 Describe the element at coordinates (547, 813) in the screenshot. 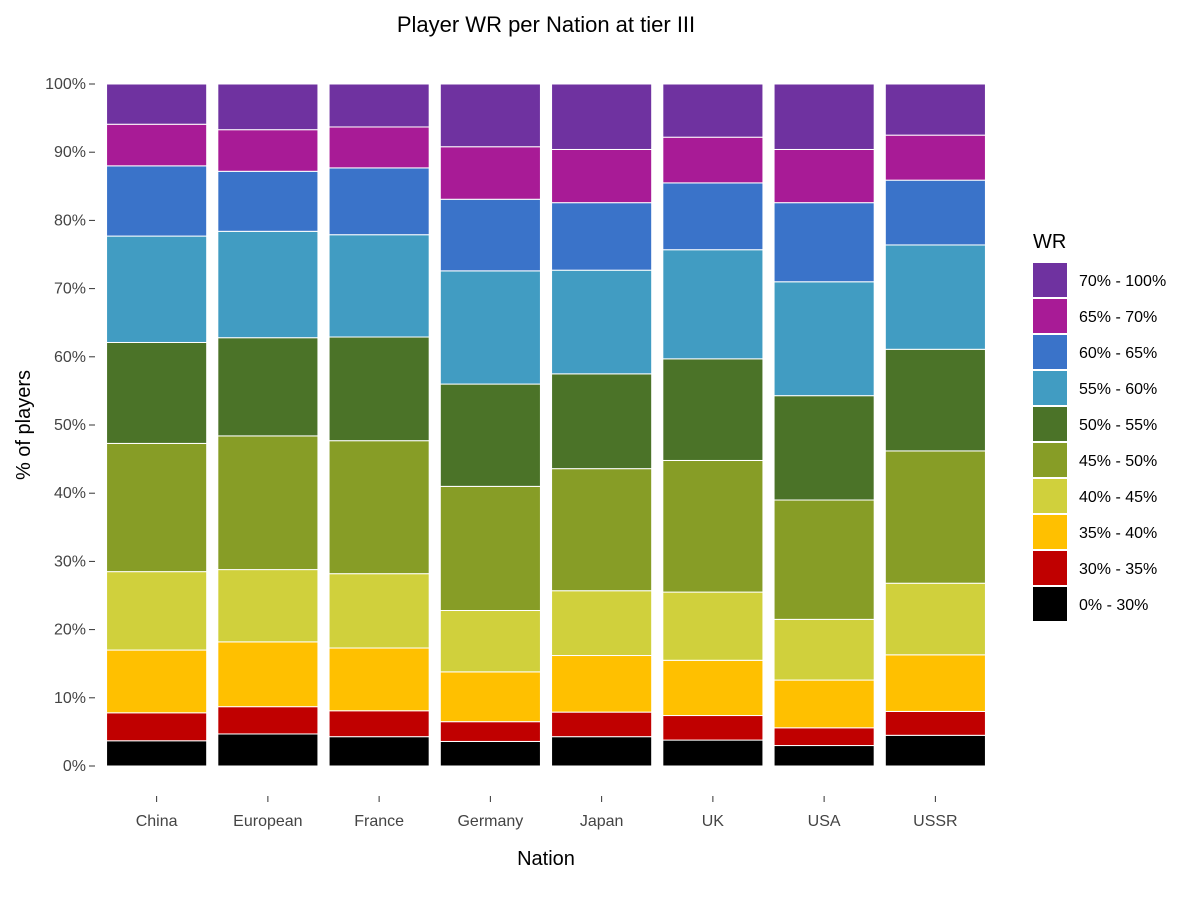

I see `x-axis: China European France Germany Japan UK USA USSR` at that location.